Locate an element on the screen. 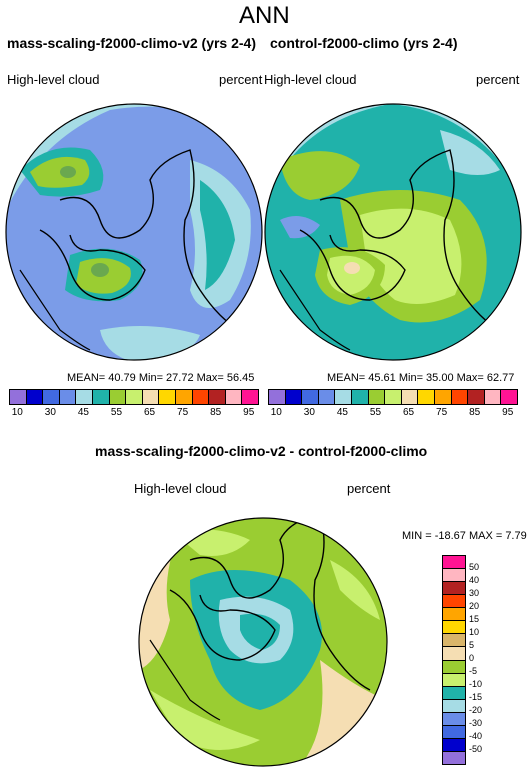  diff-colorbar-tick-label: -40 is located at coordinates (476, 736).